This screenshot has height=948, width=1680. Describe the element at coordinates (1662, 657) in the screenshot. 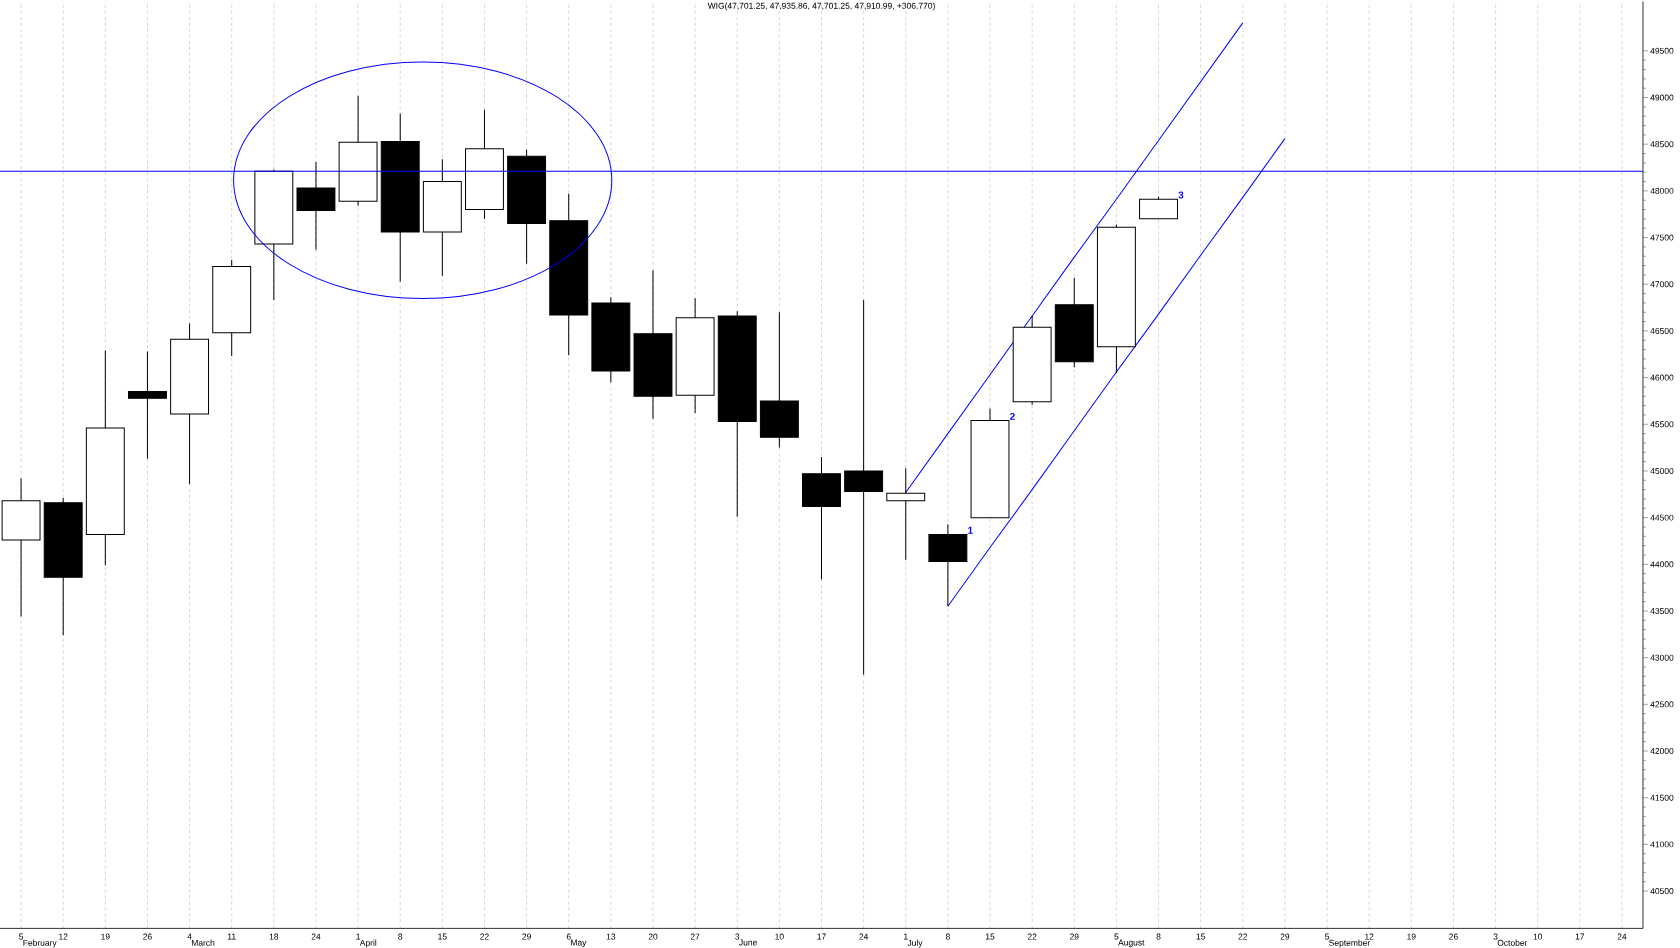

I see `y2-tick-label: 43000` at that location.